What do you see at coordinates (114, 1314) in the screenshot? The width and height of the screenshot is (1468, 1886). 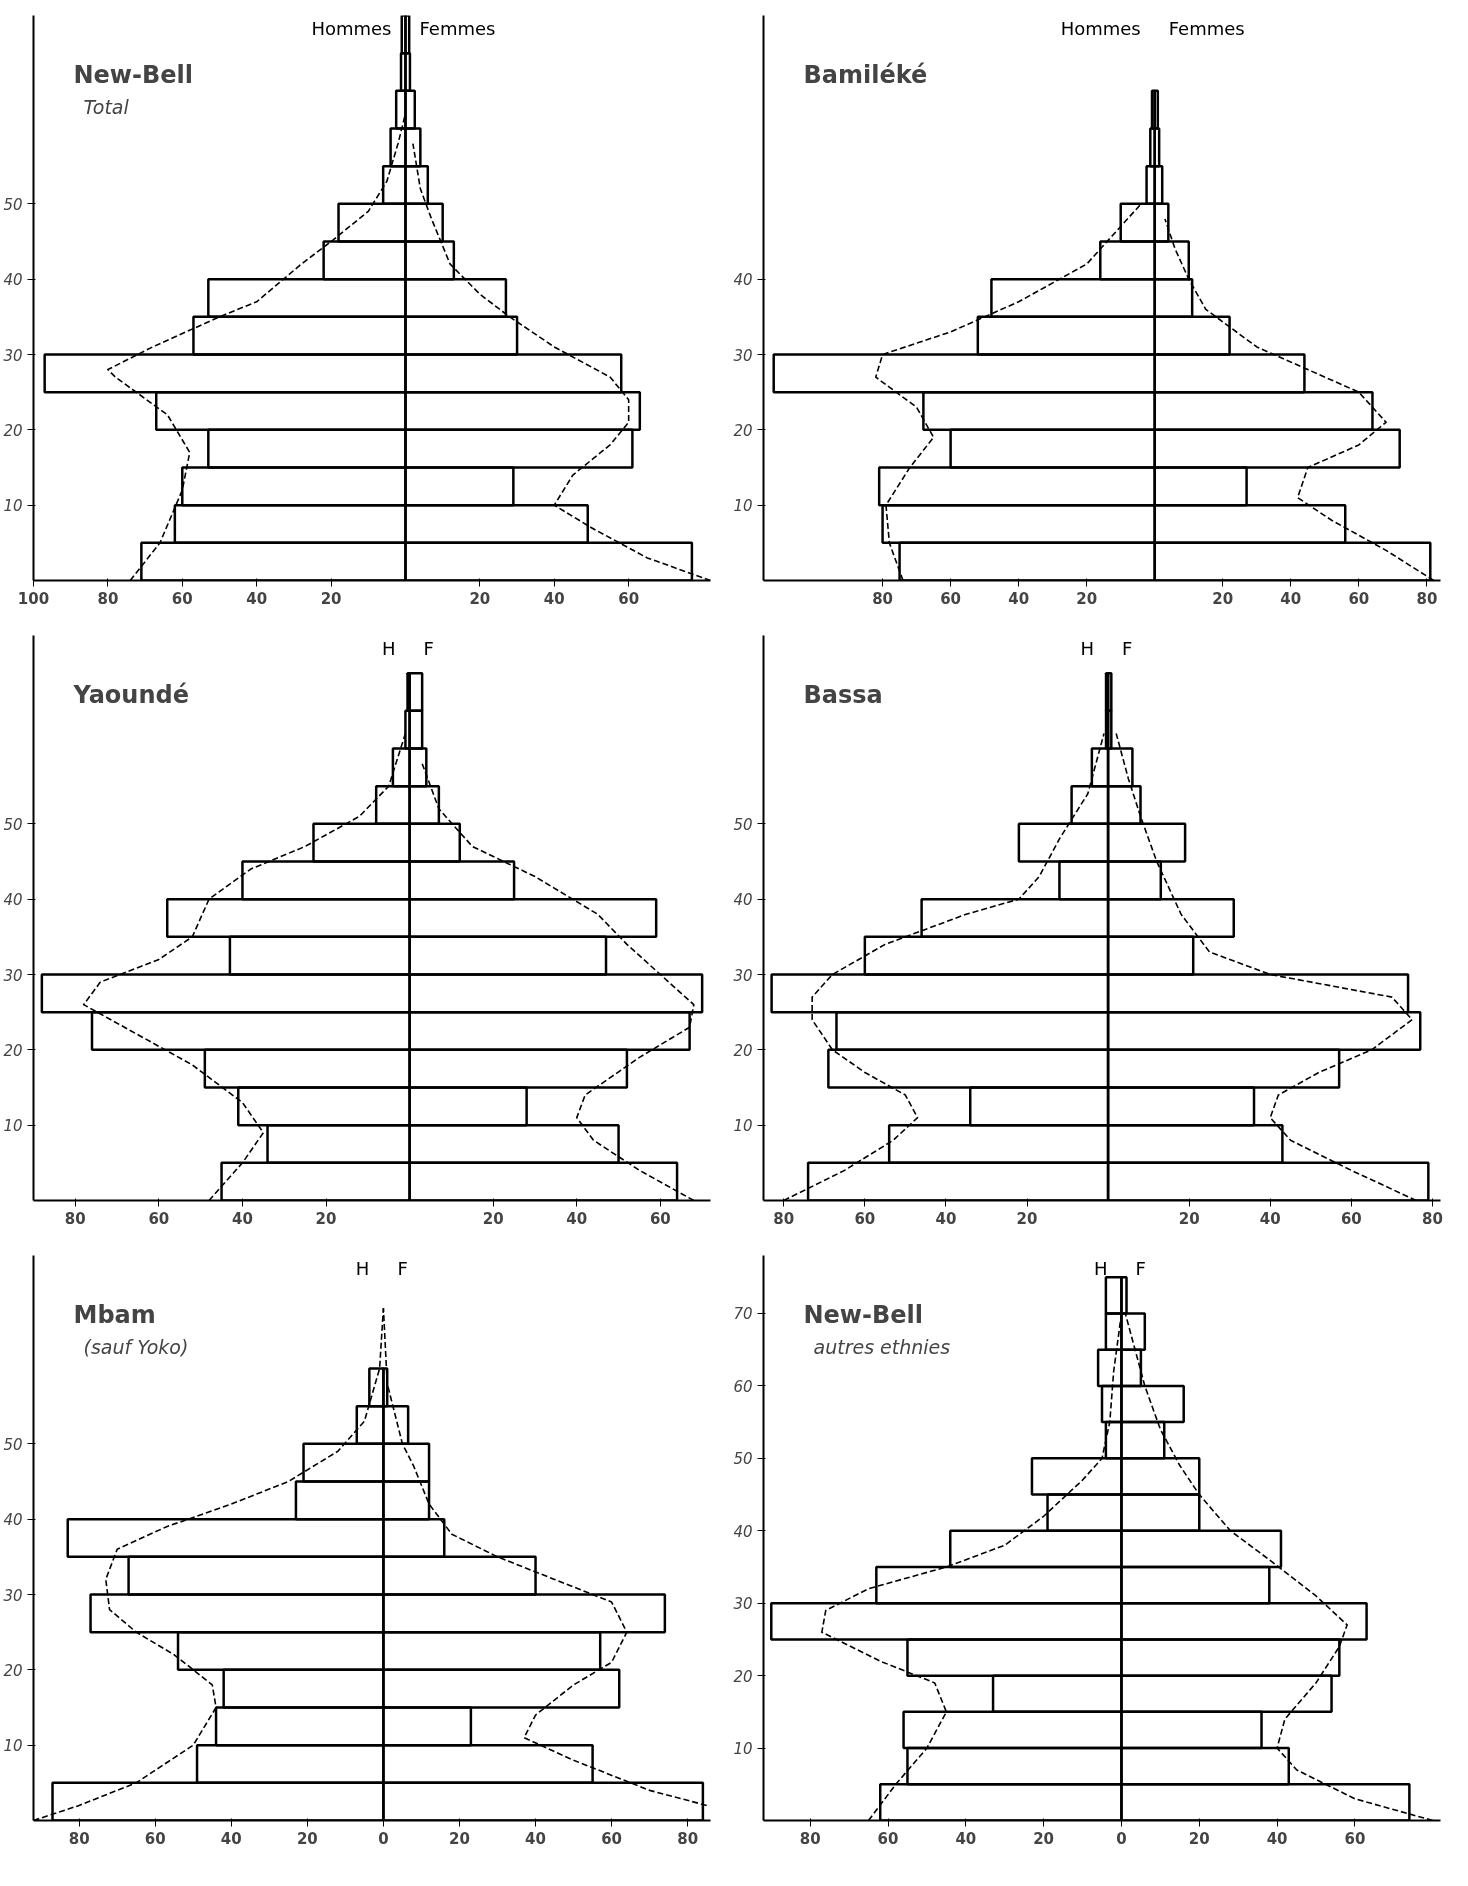 I see `text: Mbam` at bounding box center [114, 1314].